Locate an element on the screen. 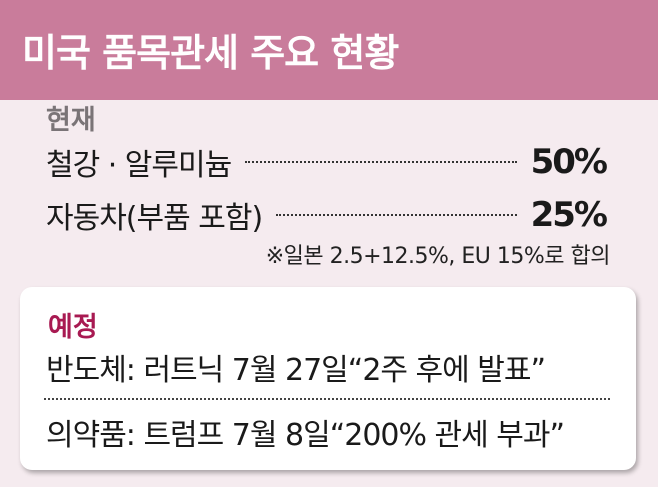  tariff-value: 25% is located at coordinates (569, 215).